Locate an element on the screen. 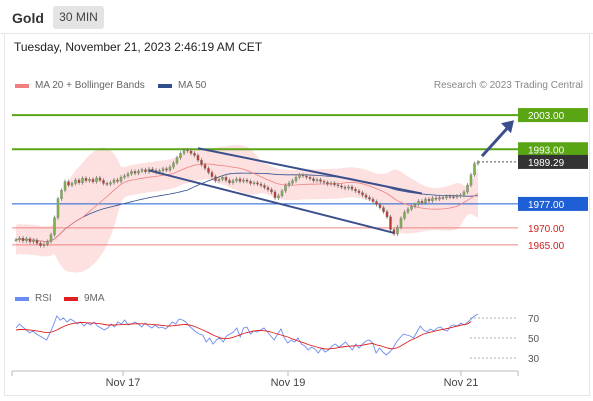  level-label-4: 1965.00 is located at coordinates (546, 246).